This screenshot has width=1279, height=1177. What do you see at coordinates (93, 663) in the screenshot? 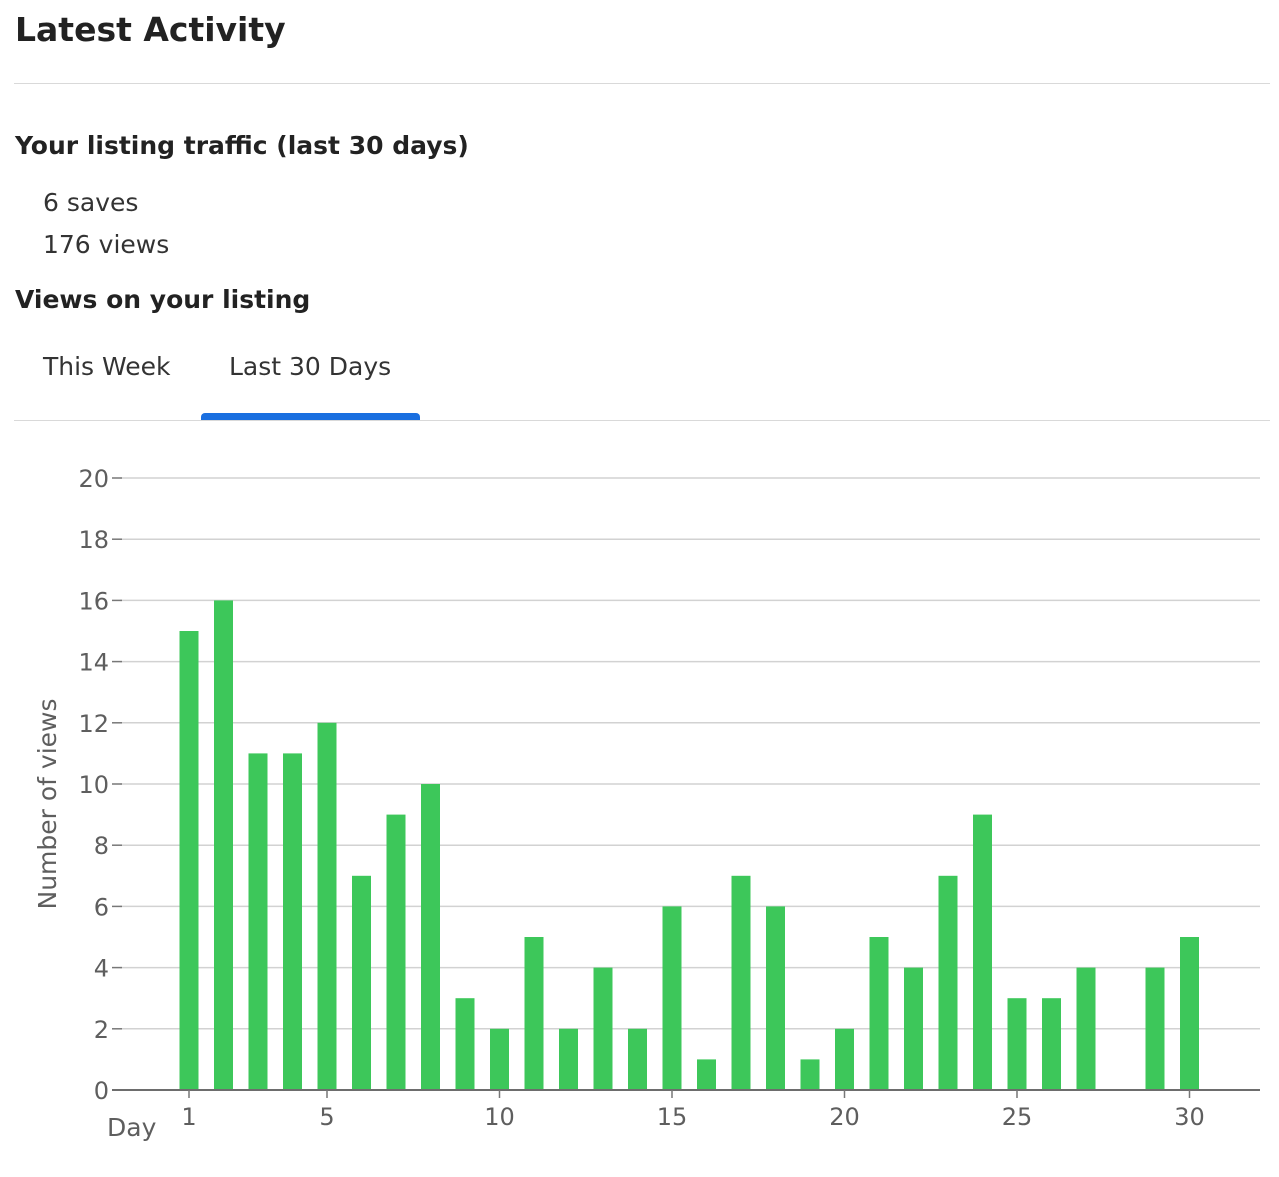
I see `y-tick-label: 14` at bounding box center [93, 663].